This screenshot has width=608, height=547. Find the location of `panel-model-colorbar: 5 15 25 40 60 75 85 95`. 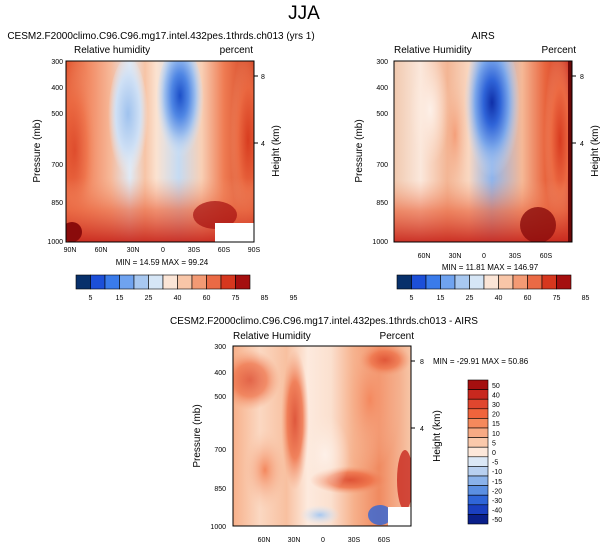

panel-model-colorbar: 5 15 25 40 60 75 85 95 is located at coordinates (186, 288).